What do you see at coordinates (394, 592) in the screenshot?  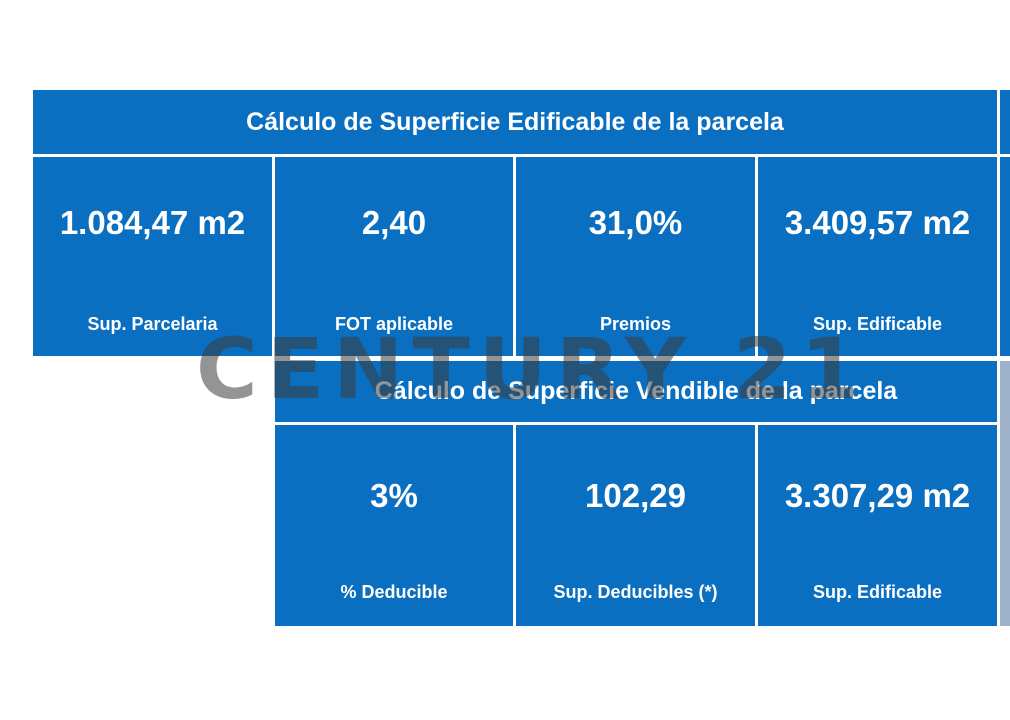 I see `deducible-label: % Deducible` at bounding box center [394, 592].